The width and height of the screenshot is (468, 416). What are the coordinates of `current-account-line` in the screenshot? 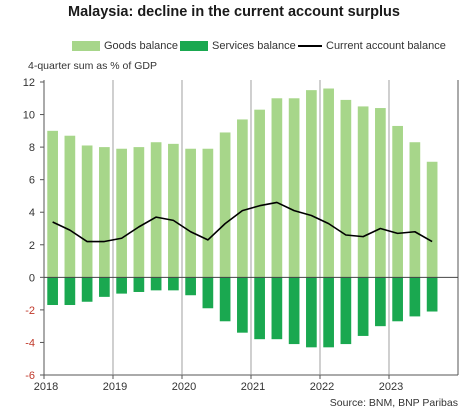 It's located at (242, 222).